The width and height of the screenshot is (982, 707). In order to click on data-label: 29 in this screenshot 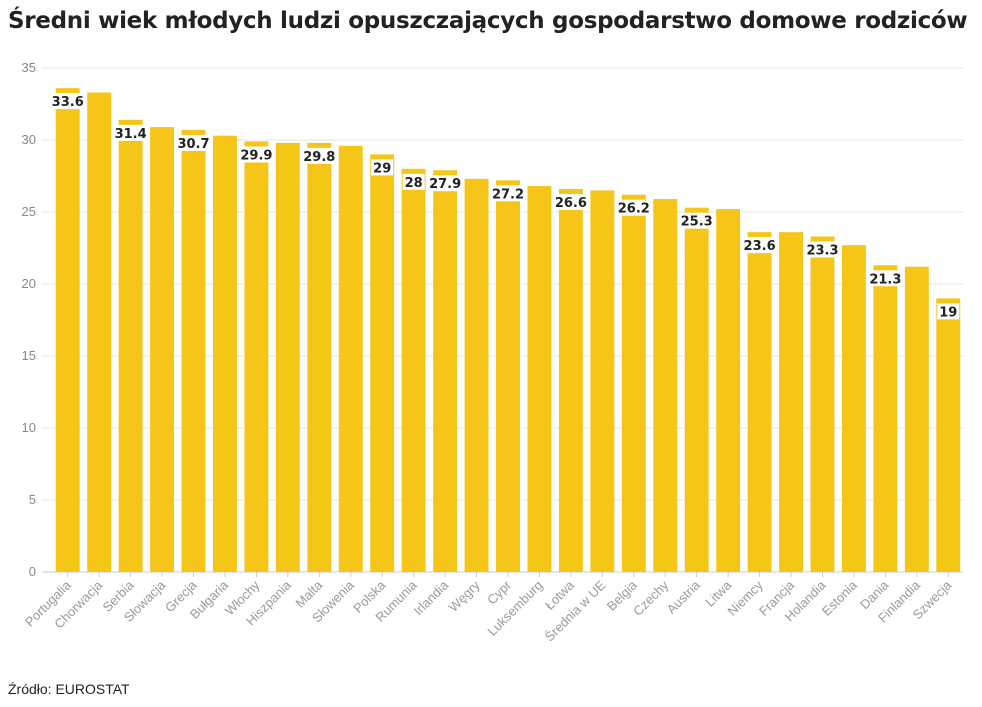, I will do `click(382, 168)`.